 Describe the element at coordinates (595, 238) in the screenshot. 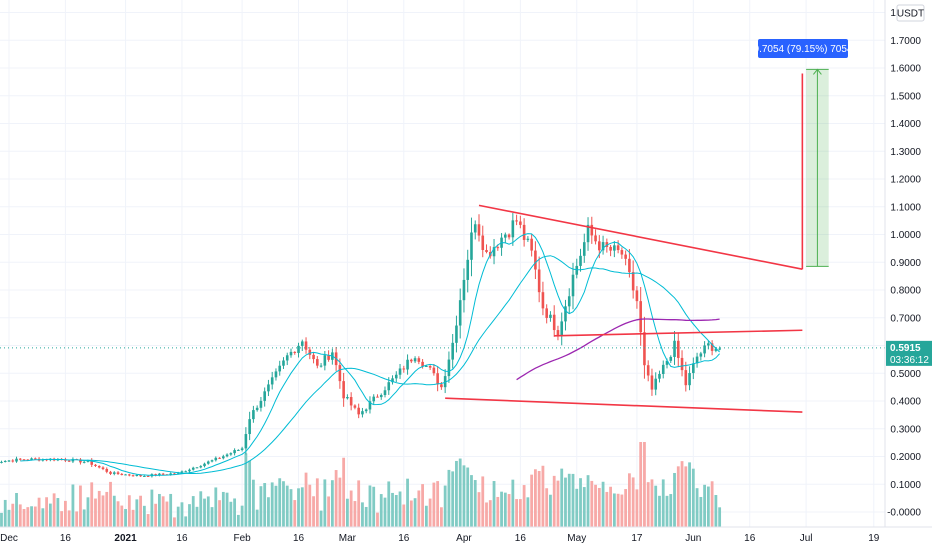

I see `candle-2021-05-06-body` at that location.